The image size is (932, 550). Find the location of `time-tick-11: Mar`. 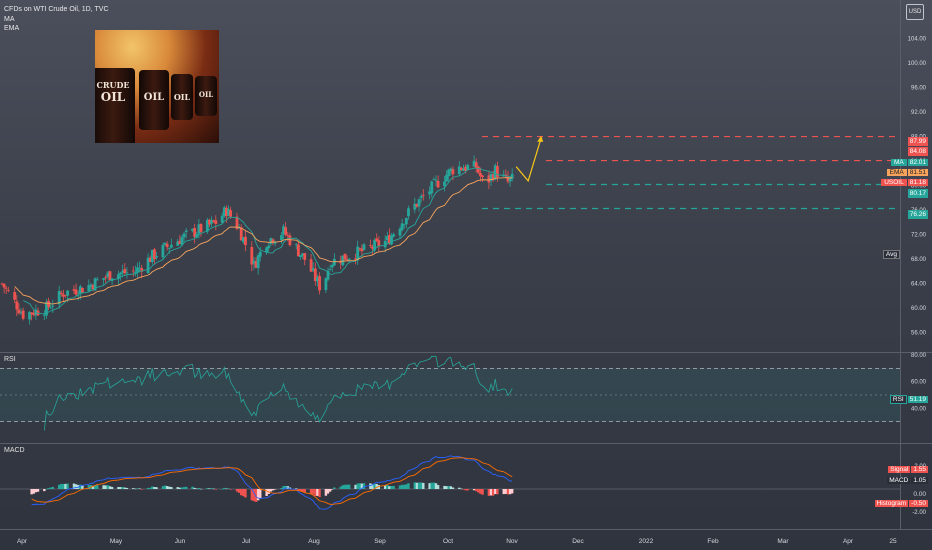

time-tick-11: Mar is located at coordinates (783, 541).